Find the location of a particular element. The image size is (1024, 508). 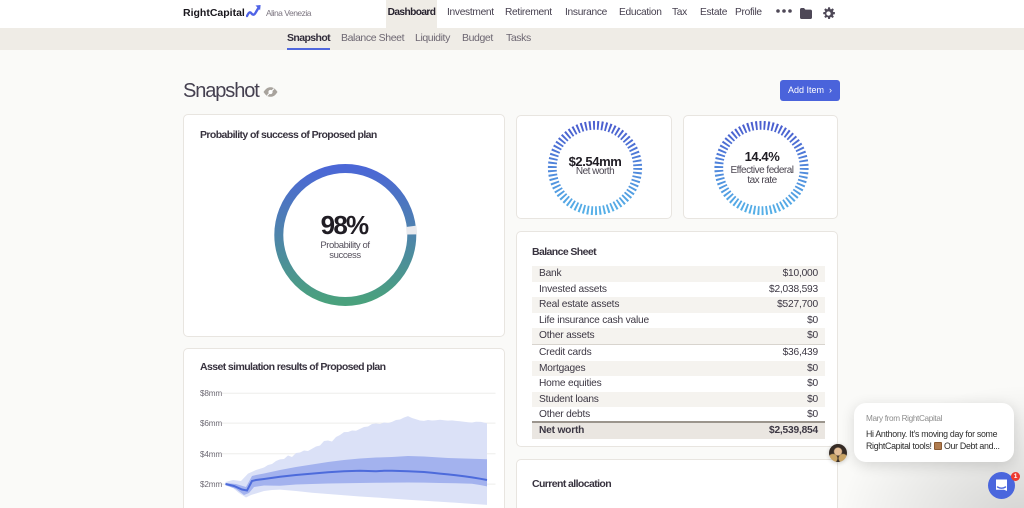

svg-text: $4mm is located at coordinates (211, 454).